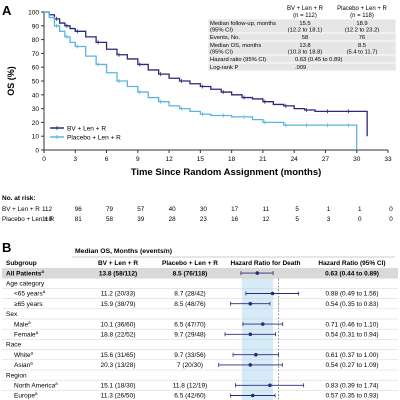  Describe the element at coordinates (37, 151) in the screenshot. I see `y-tick-label: 0` at that location.